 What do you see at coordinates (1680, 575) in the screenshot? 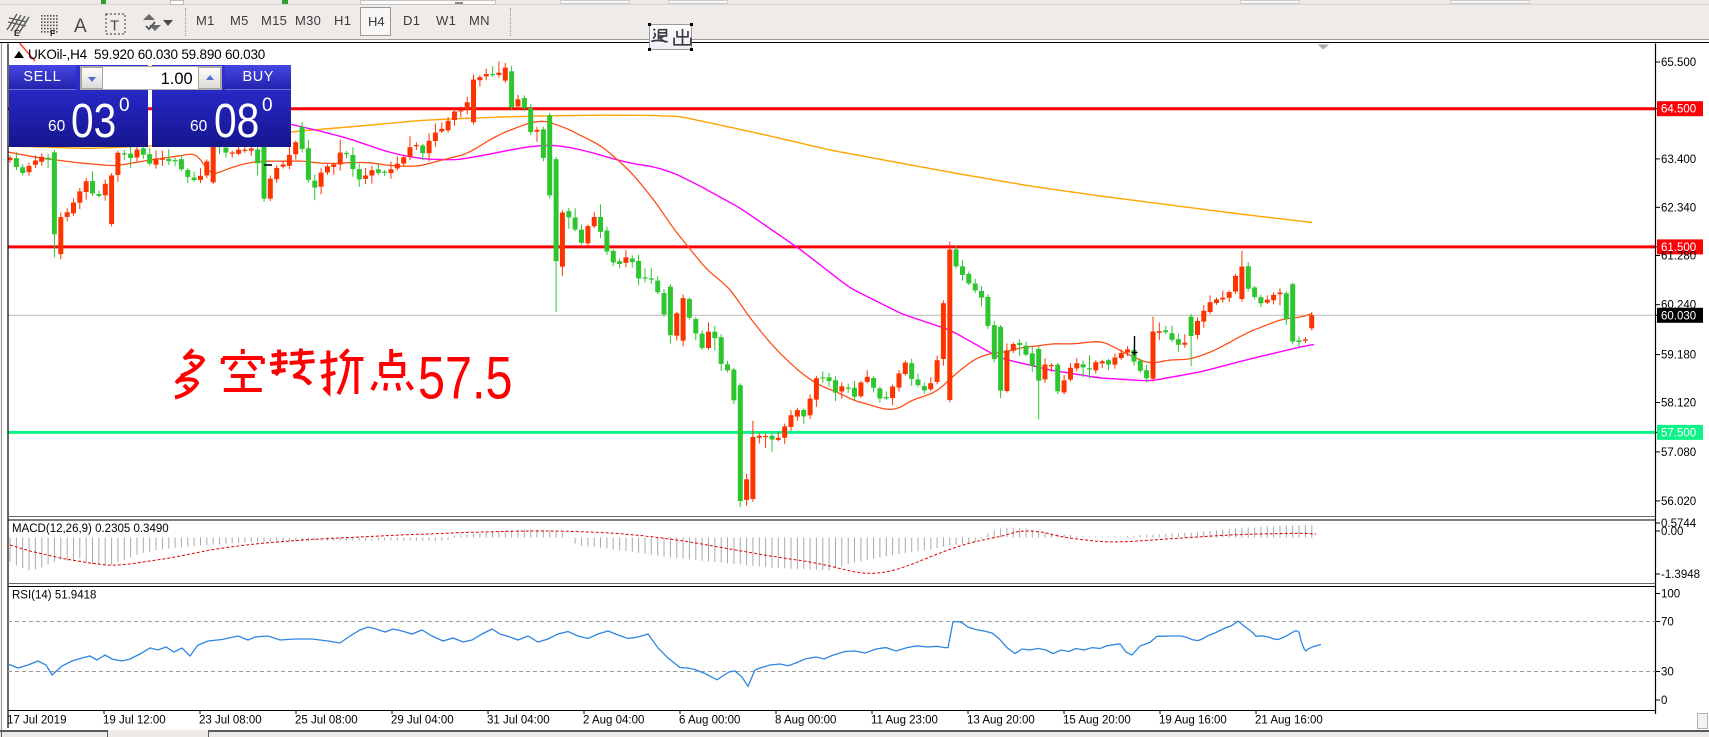
I see `svg-text: -1.3948` at bounding box center [1680, 575].